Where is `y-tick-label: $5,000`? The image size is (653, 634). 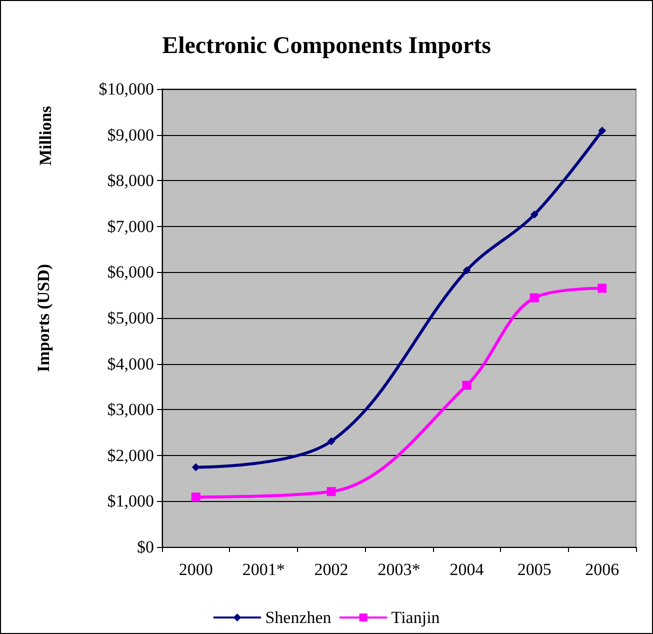 y-tick-label: $5,000 is located at coordinates (130, 318).